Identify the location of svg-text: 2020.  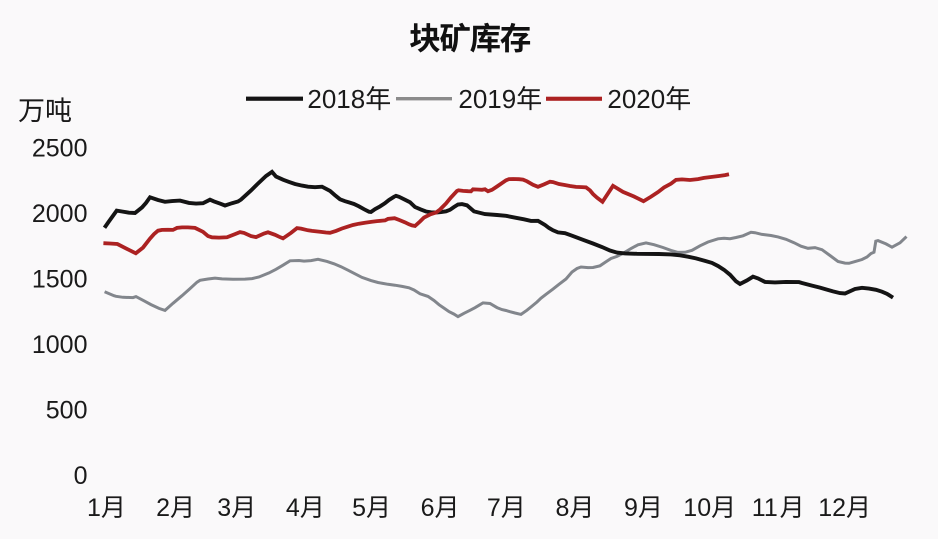
(636, 99).